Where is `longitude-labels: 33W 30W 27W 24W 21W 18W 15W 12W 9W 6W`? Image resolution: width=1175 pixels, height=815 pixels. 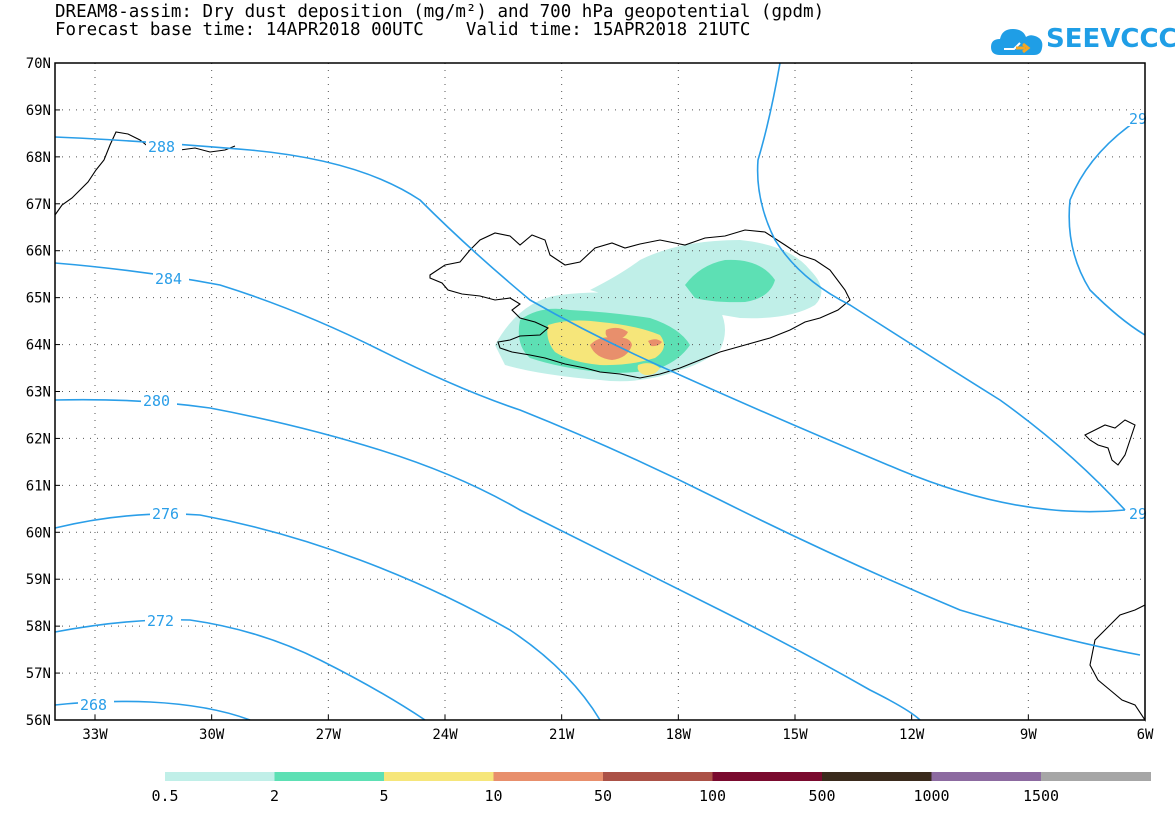
longitude-labels: 33W 30W 27W 24W 21W 18W 15W 12W 9W 6W is located at coordinates (618, 729).